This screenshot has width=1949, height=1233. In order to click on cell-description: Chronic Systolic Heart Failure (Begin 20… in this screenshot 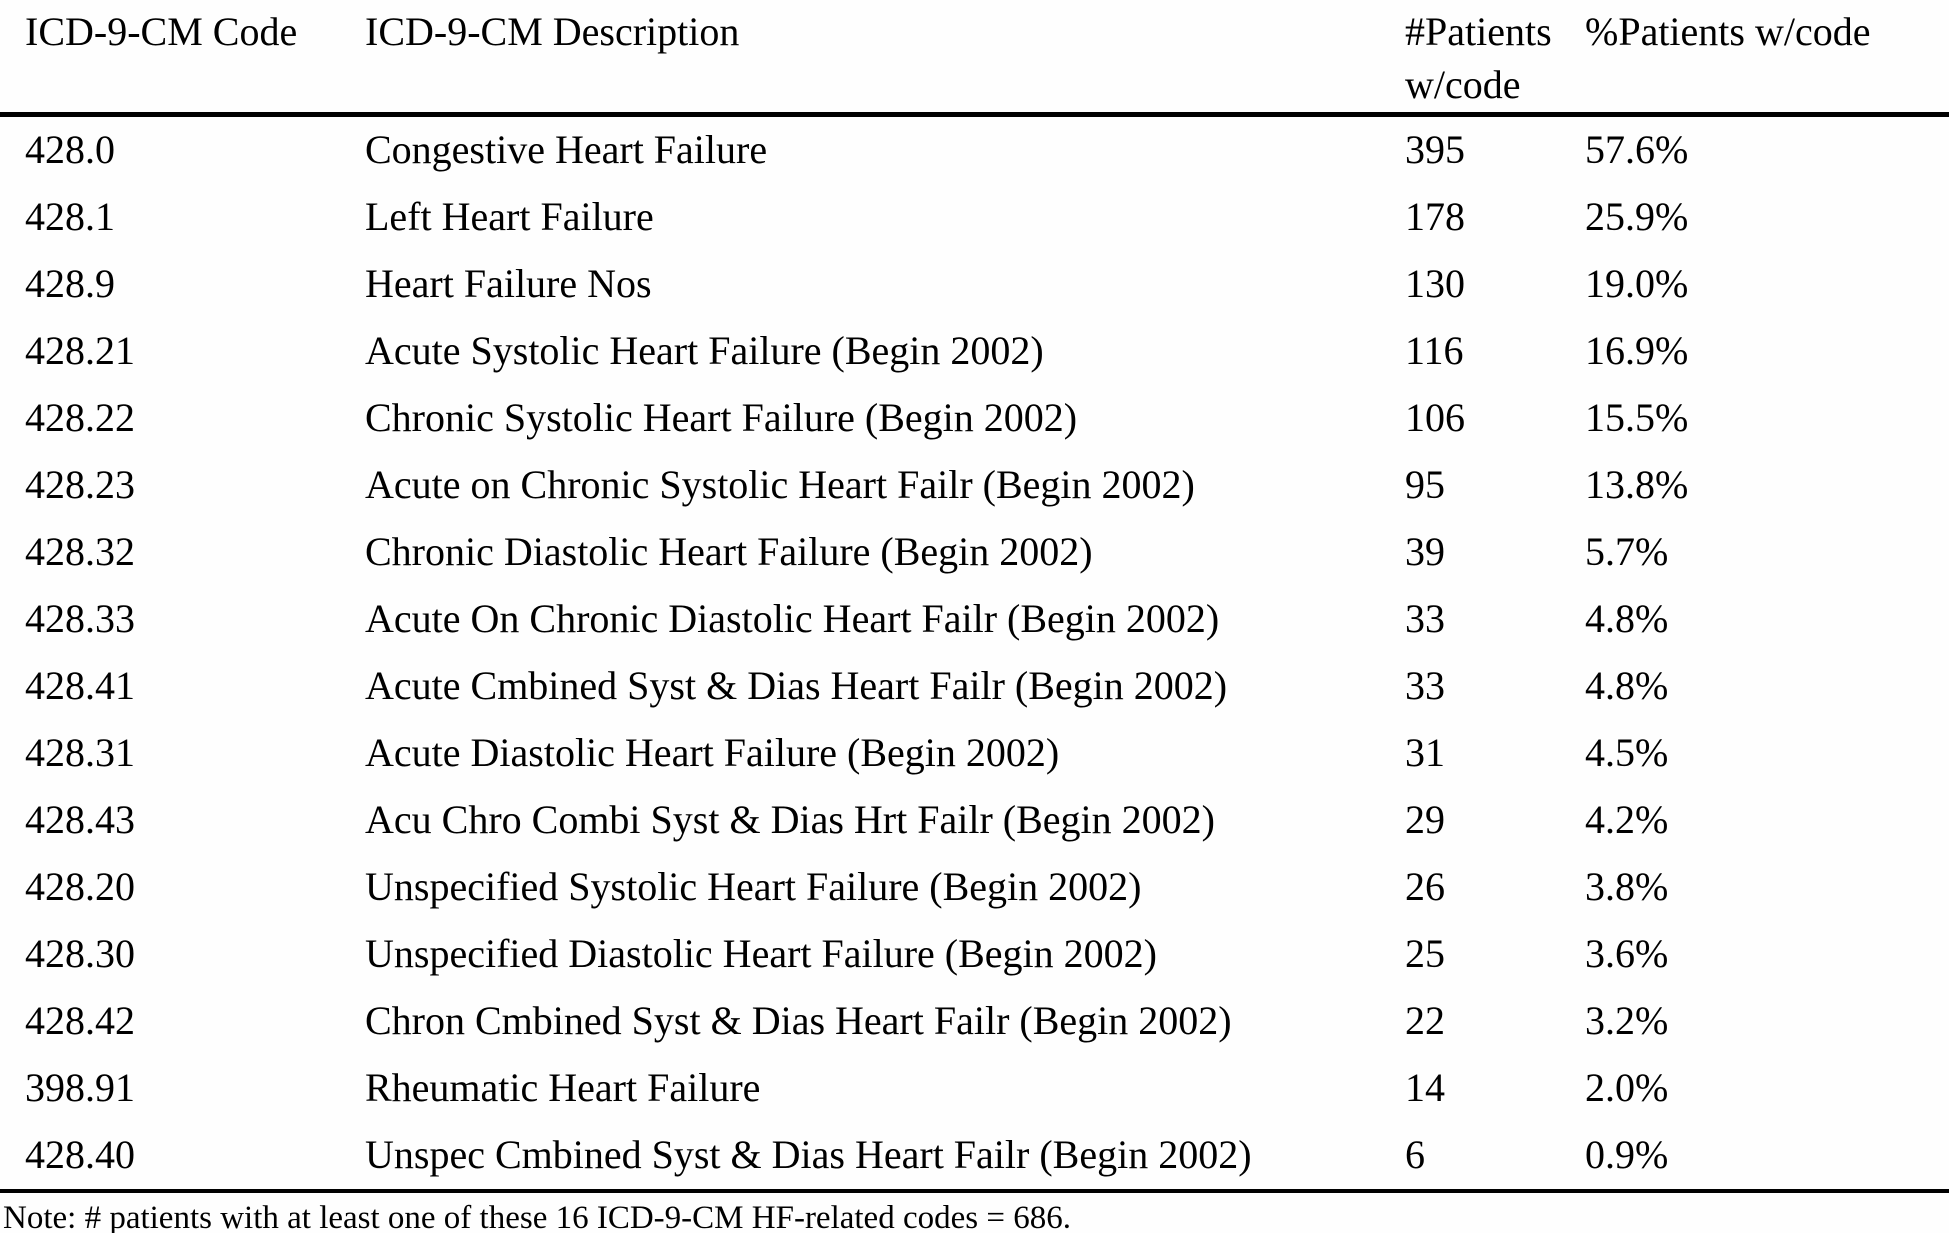, I will do `click(721, 418)`.